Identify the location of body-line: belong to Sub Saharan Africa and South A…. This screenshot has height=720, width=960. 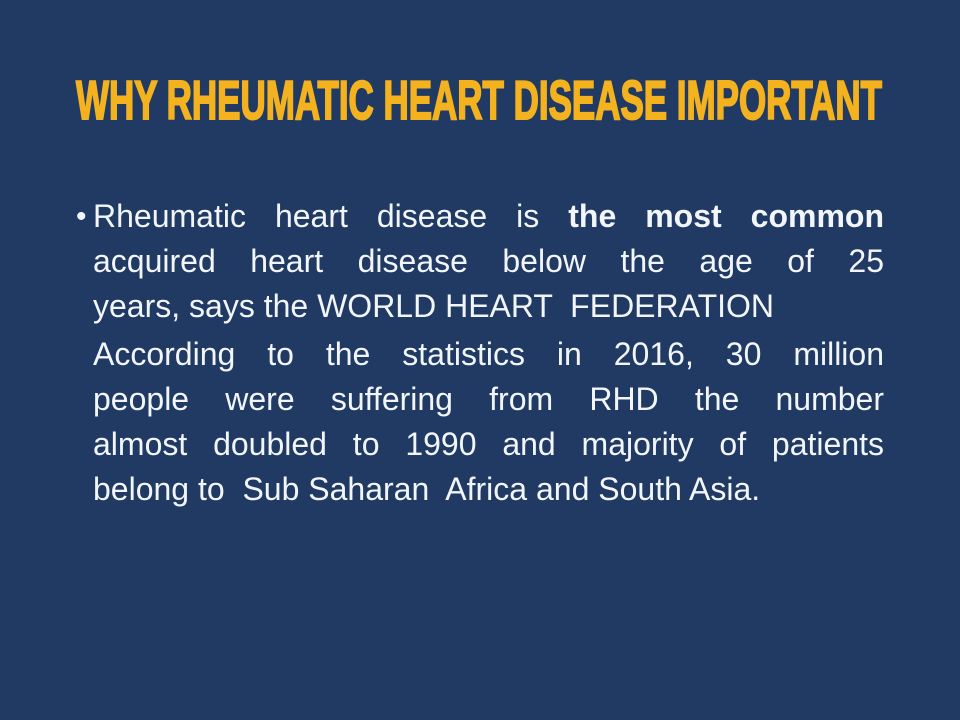
(427, 489).